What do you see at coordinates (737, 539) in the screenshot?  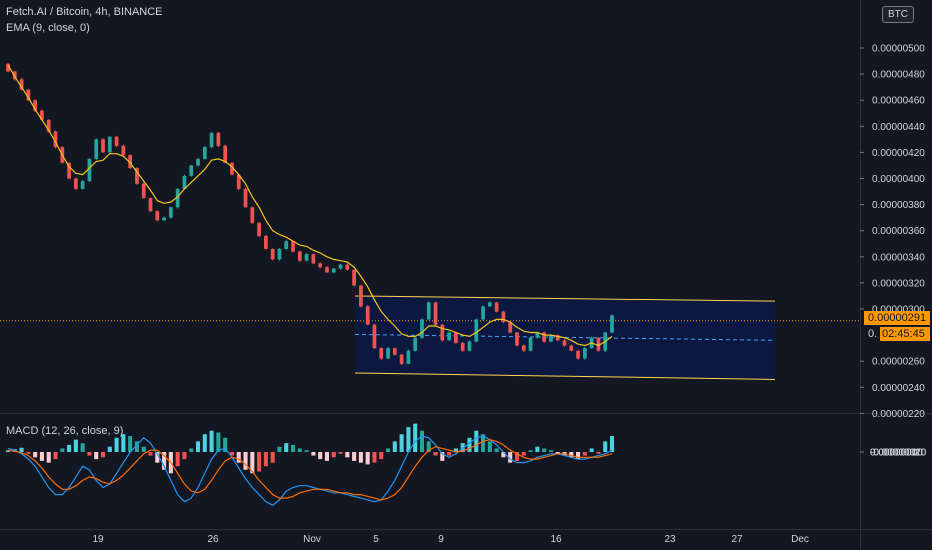 I see `time-axis-tick-label: 27` at bounding box center [737, 539].